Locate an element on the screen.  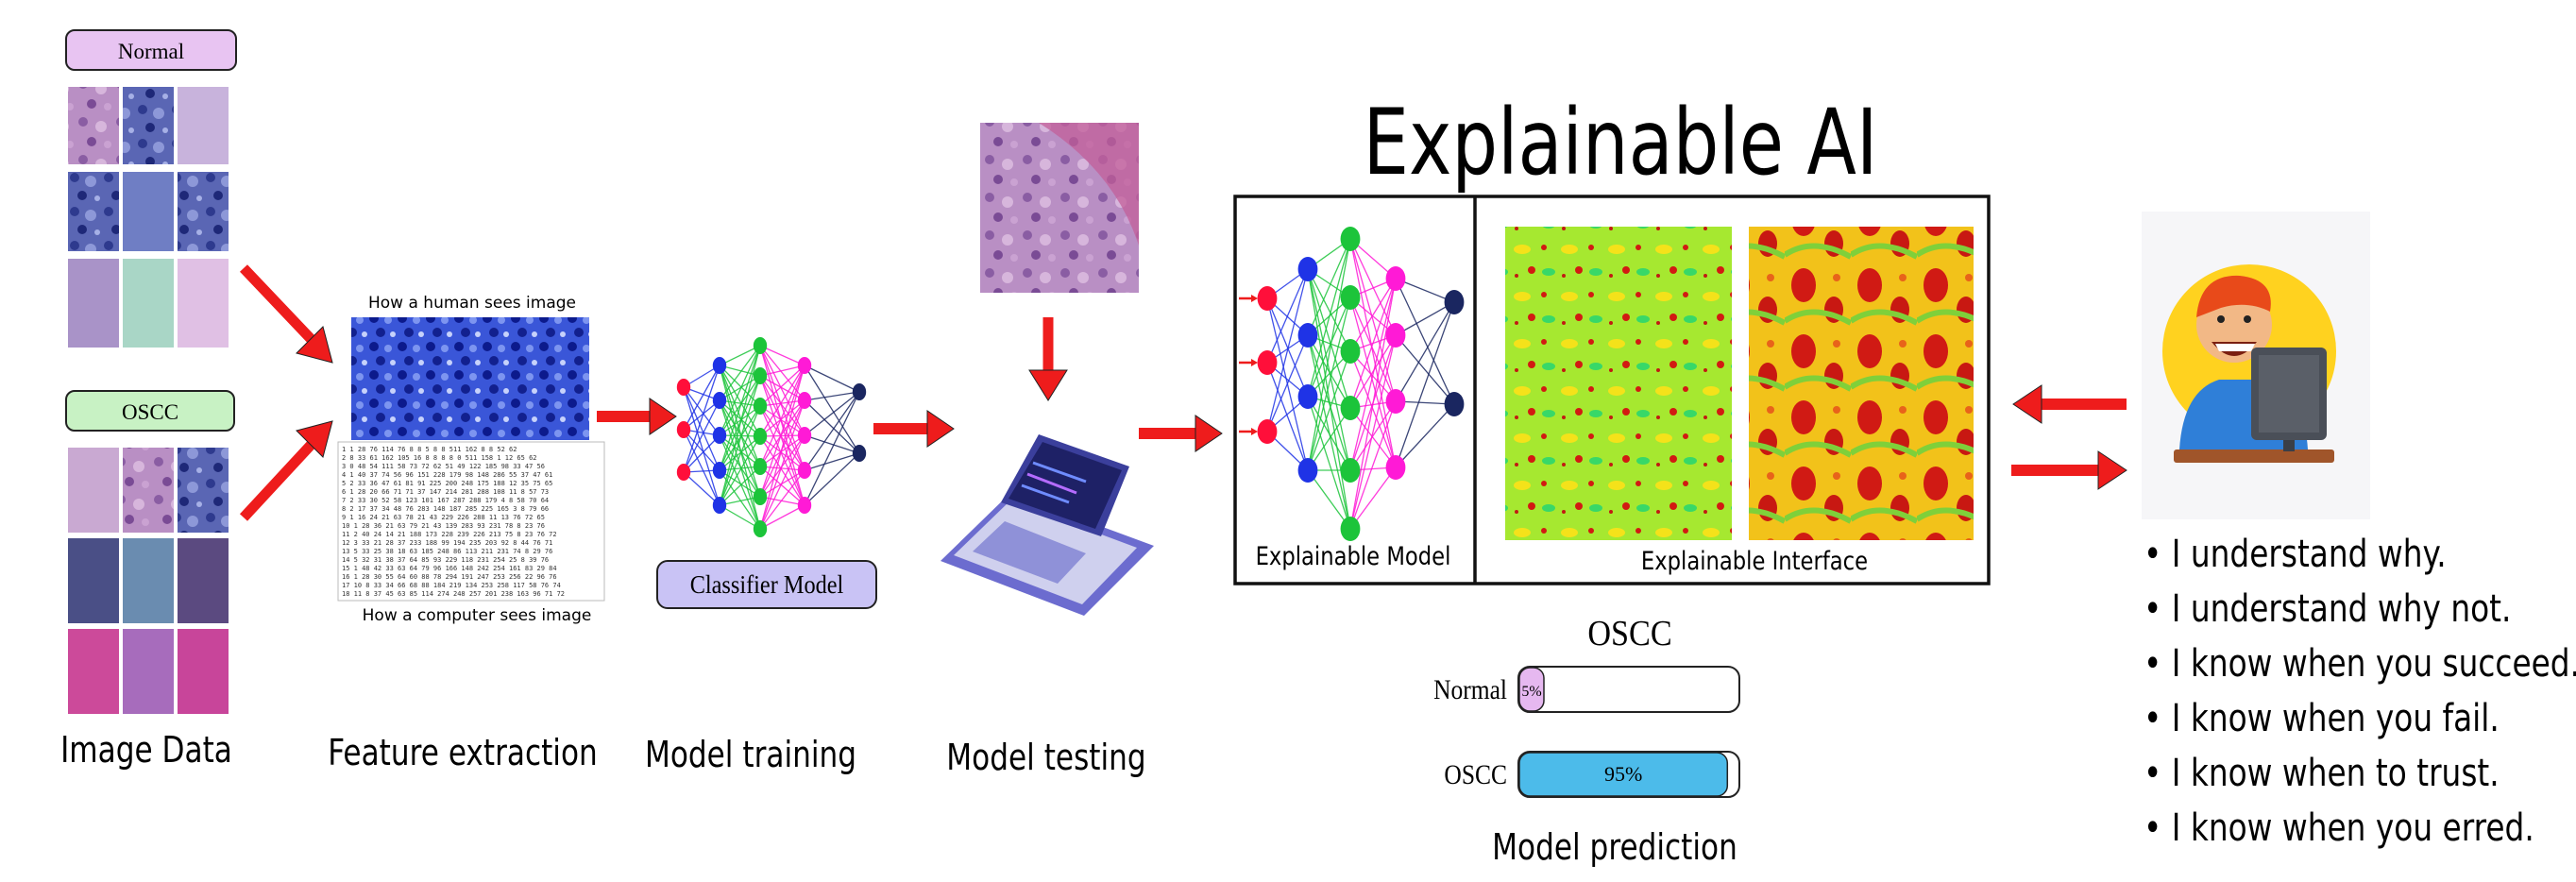
model-training-stage: Classifier Model Model training is located at coordinates (761, 556).